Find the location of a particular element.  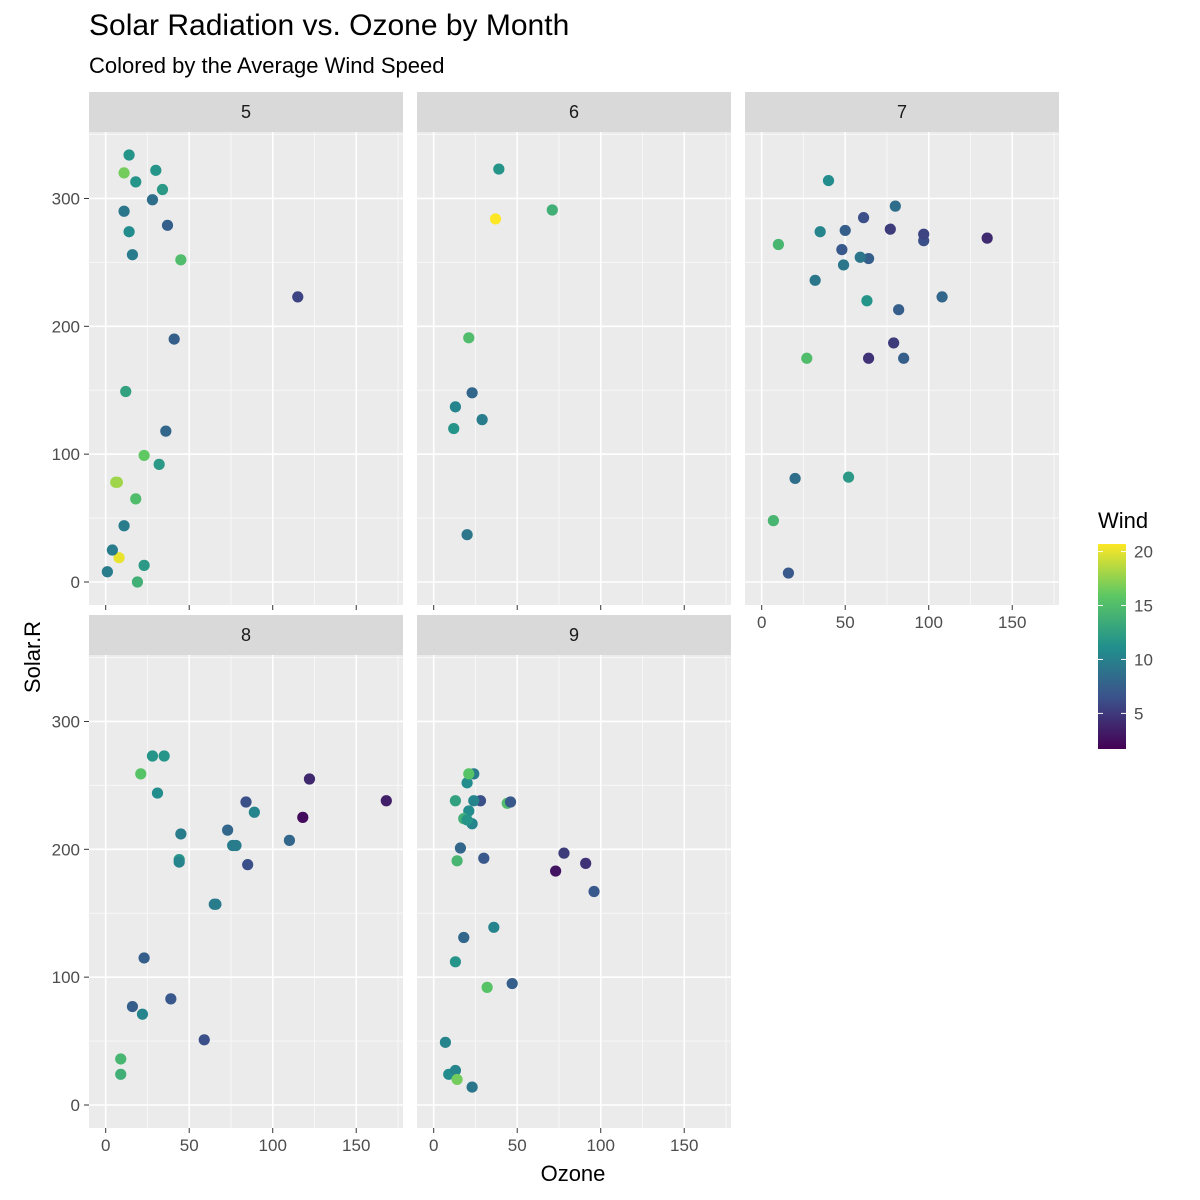

facet-strip-label: 5 is located at coordinates (246, 112).